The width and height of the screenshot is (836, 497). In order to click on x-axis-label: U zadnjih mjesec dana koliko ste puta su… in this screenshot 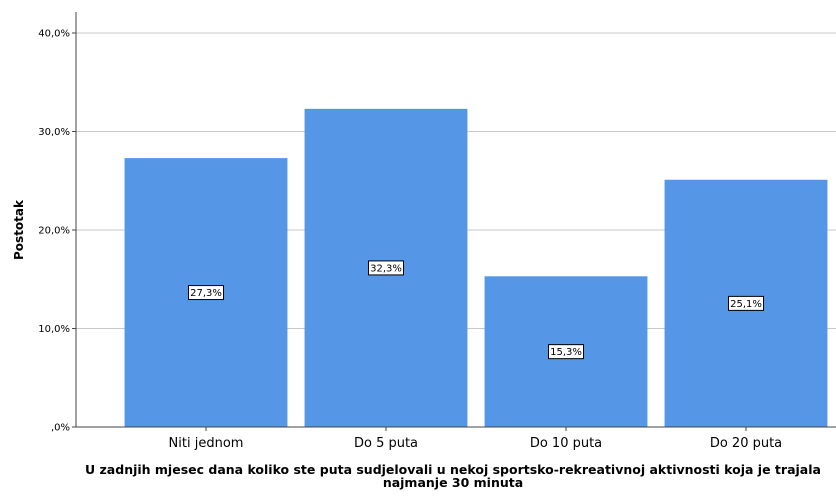, I will do `click(453, 476)`.